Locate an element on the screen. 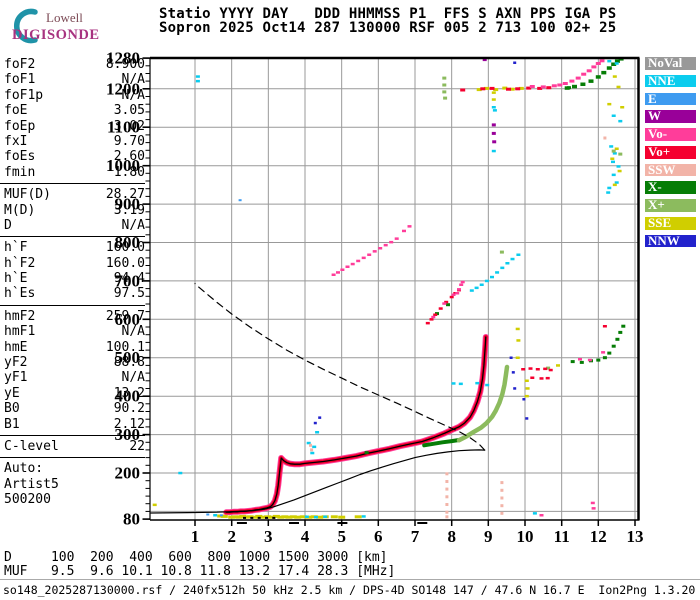 The image size is (700, 600). param-label: yF2 is located at coordinates (16, 363).